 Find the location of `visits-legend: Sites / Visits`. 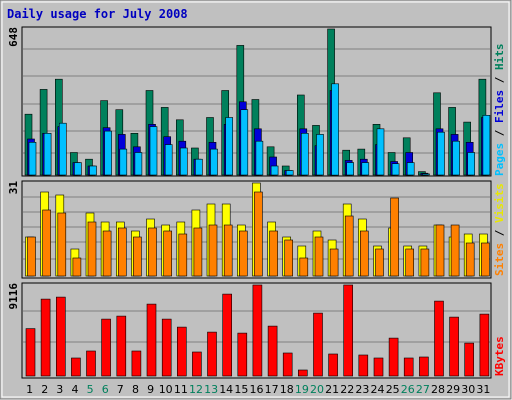

visits-legend: Sites / Visits is located at coordinates (499, 229).